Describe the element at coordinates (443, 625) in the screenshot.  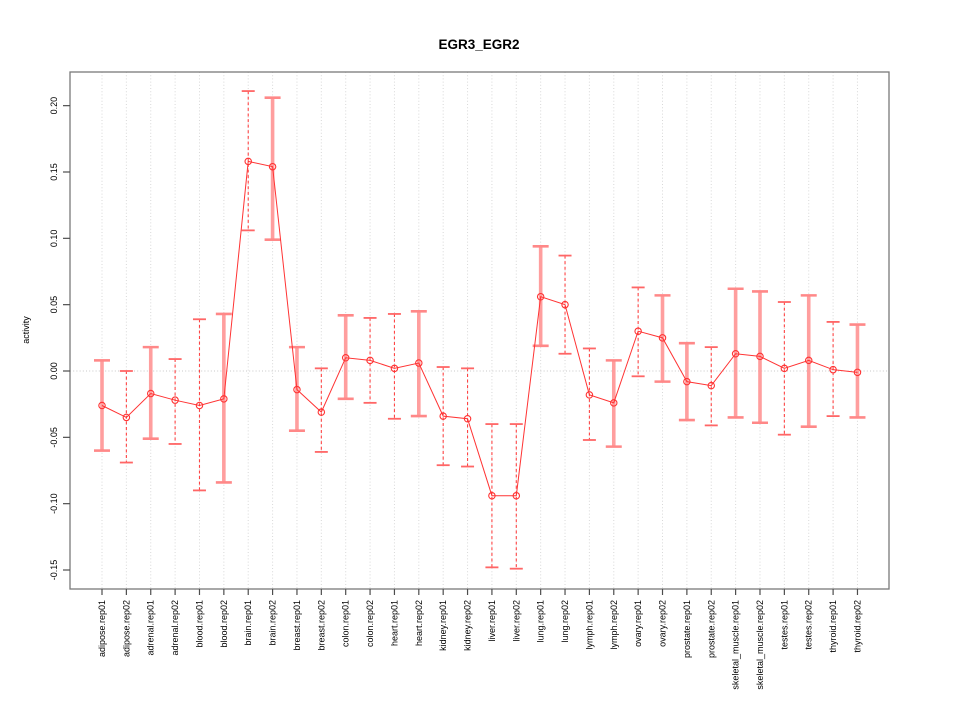
I see `x-tick-label: kidney.rep01` at that location.